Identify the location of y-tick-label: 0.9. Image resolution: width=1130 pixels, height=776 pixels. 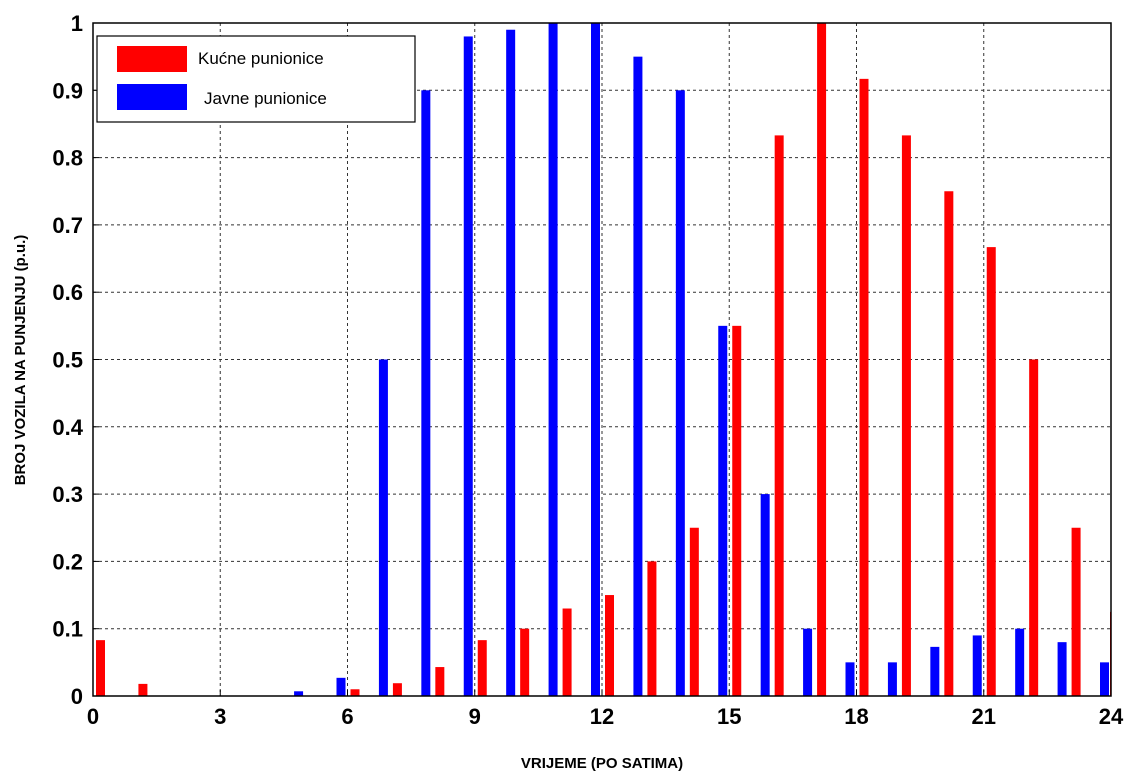
(67, 90).